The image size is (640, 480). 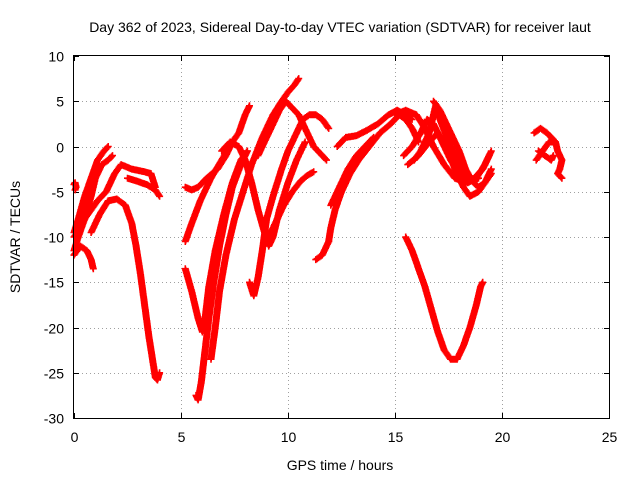 What do you see at coordinates (54, 419) in the screenshot?
I see `y-tick-label: -30` at bounding box center [54, 419].